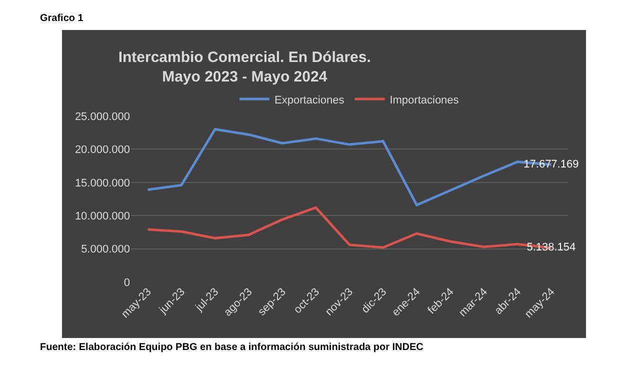  What do you see at coordinates (62, 18) in the screenshot?
I see `text: Grafico 1` at bounding box center [62, 18].